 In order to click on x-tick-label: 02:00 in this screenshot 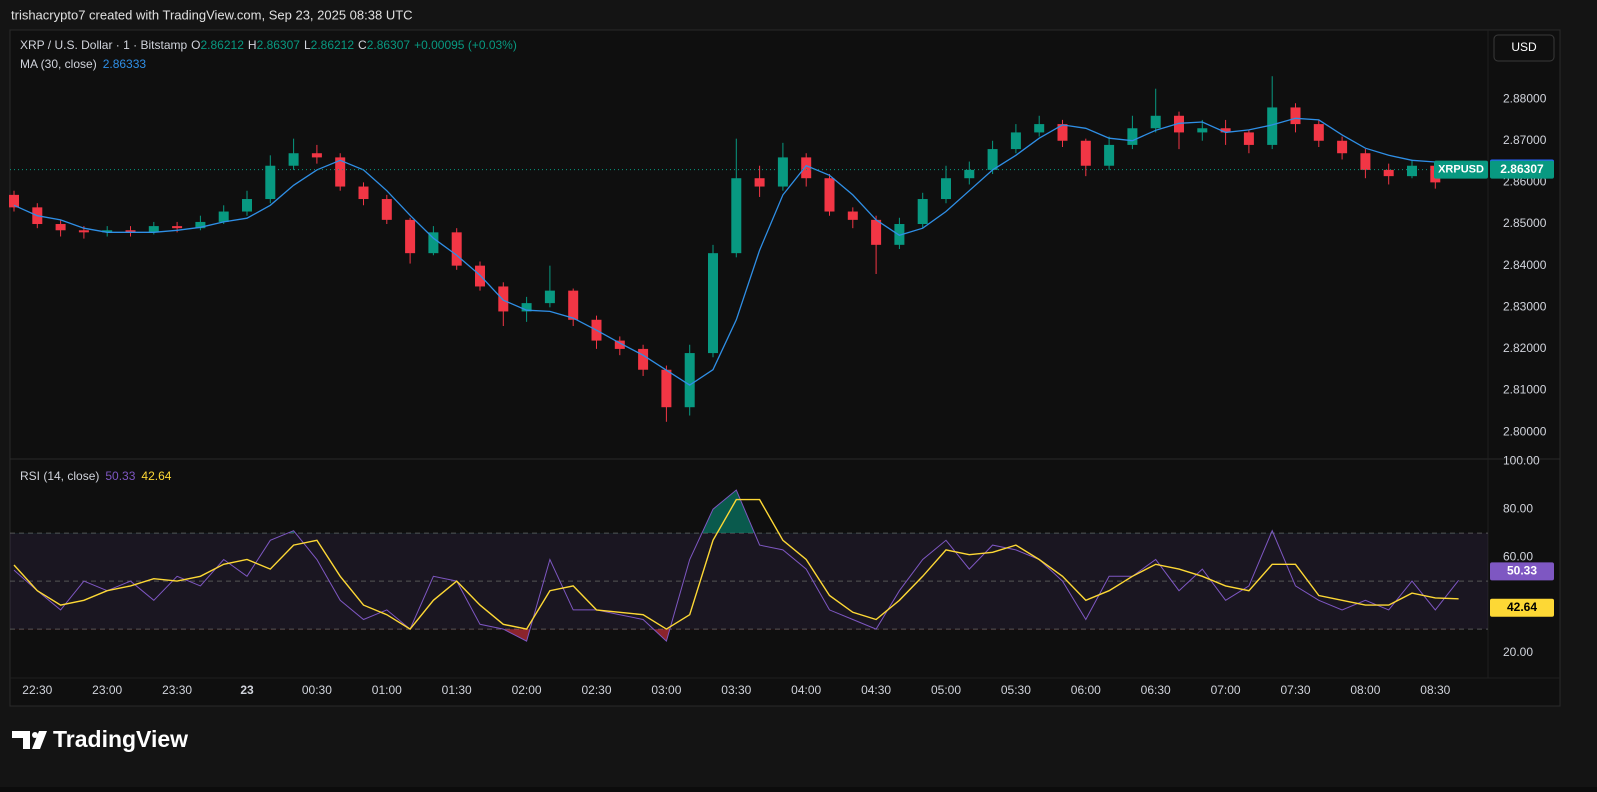, I will do `click(527, 690)`.